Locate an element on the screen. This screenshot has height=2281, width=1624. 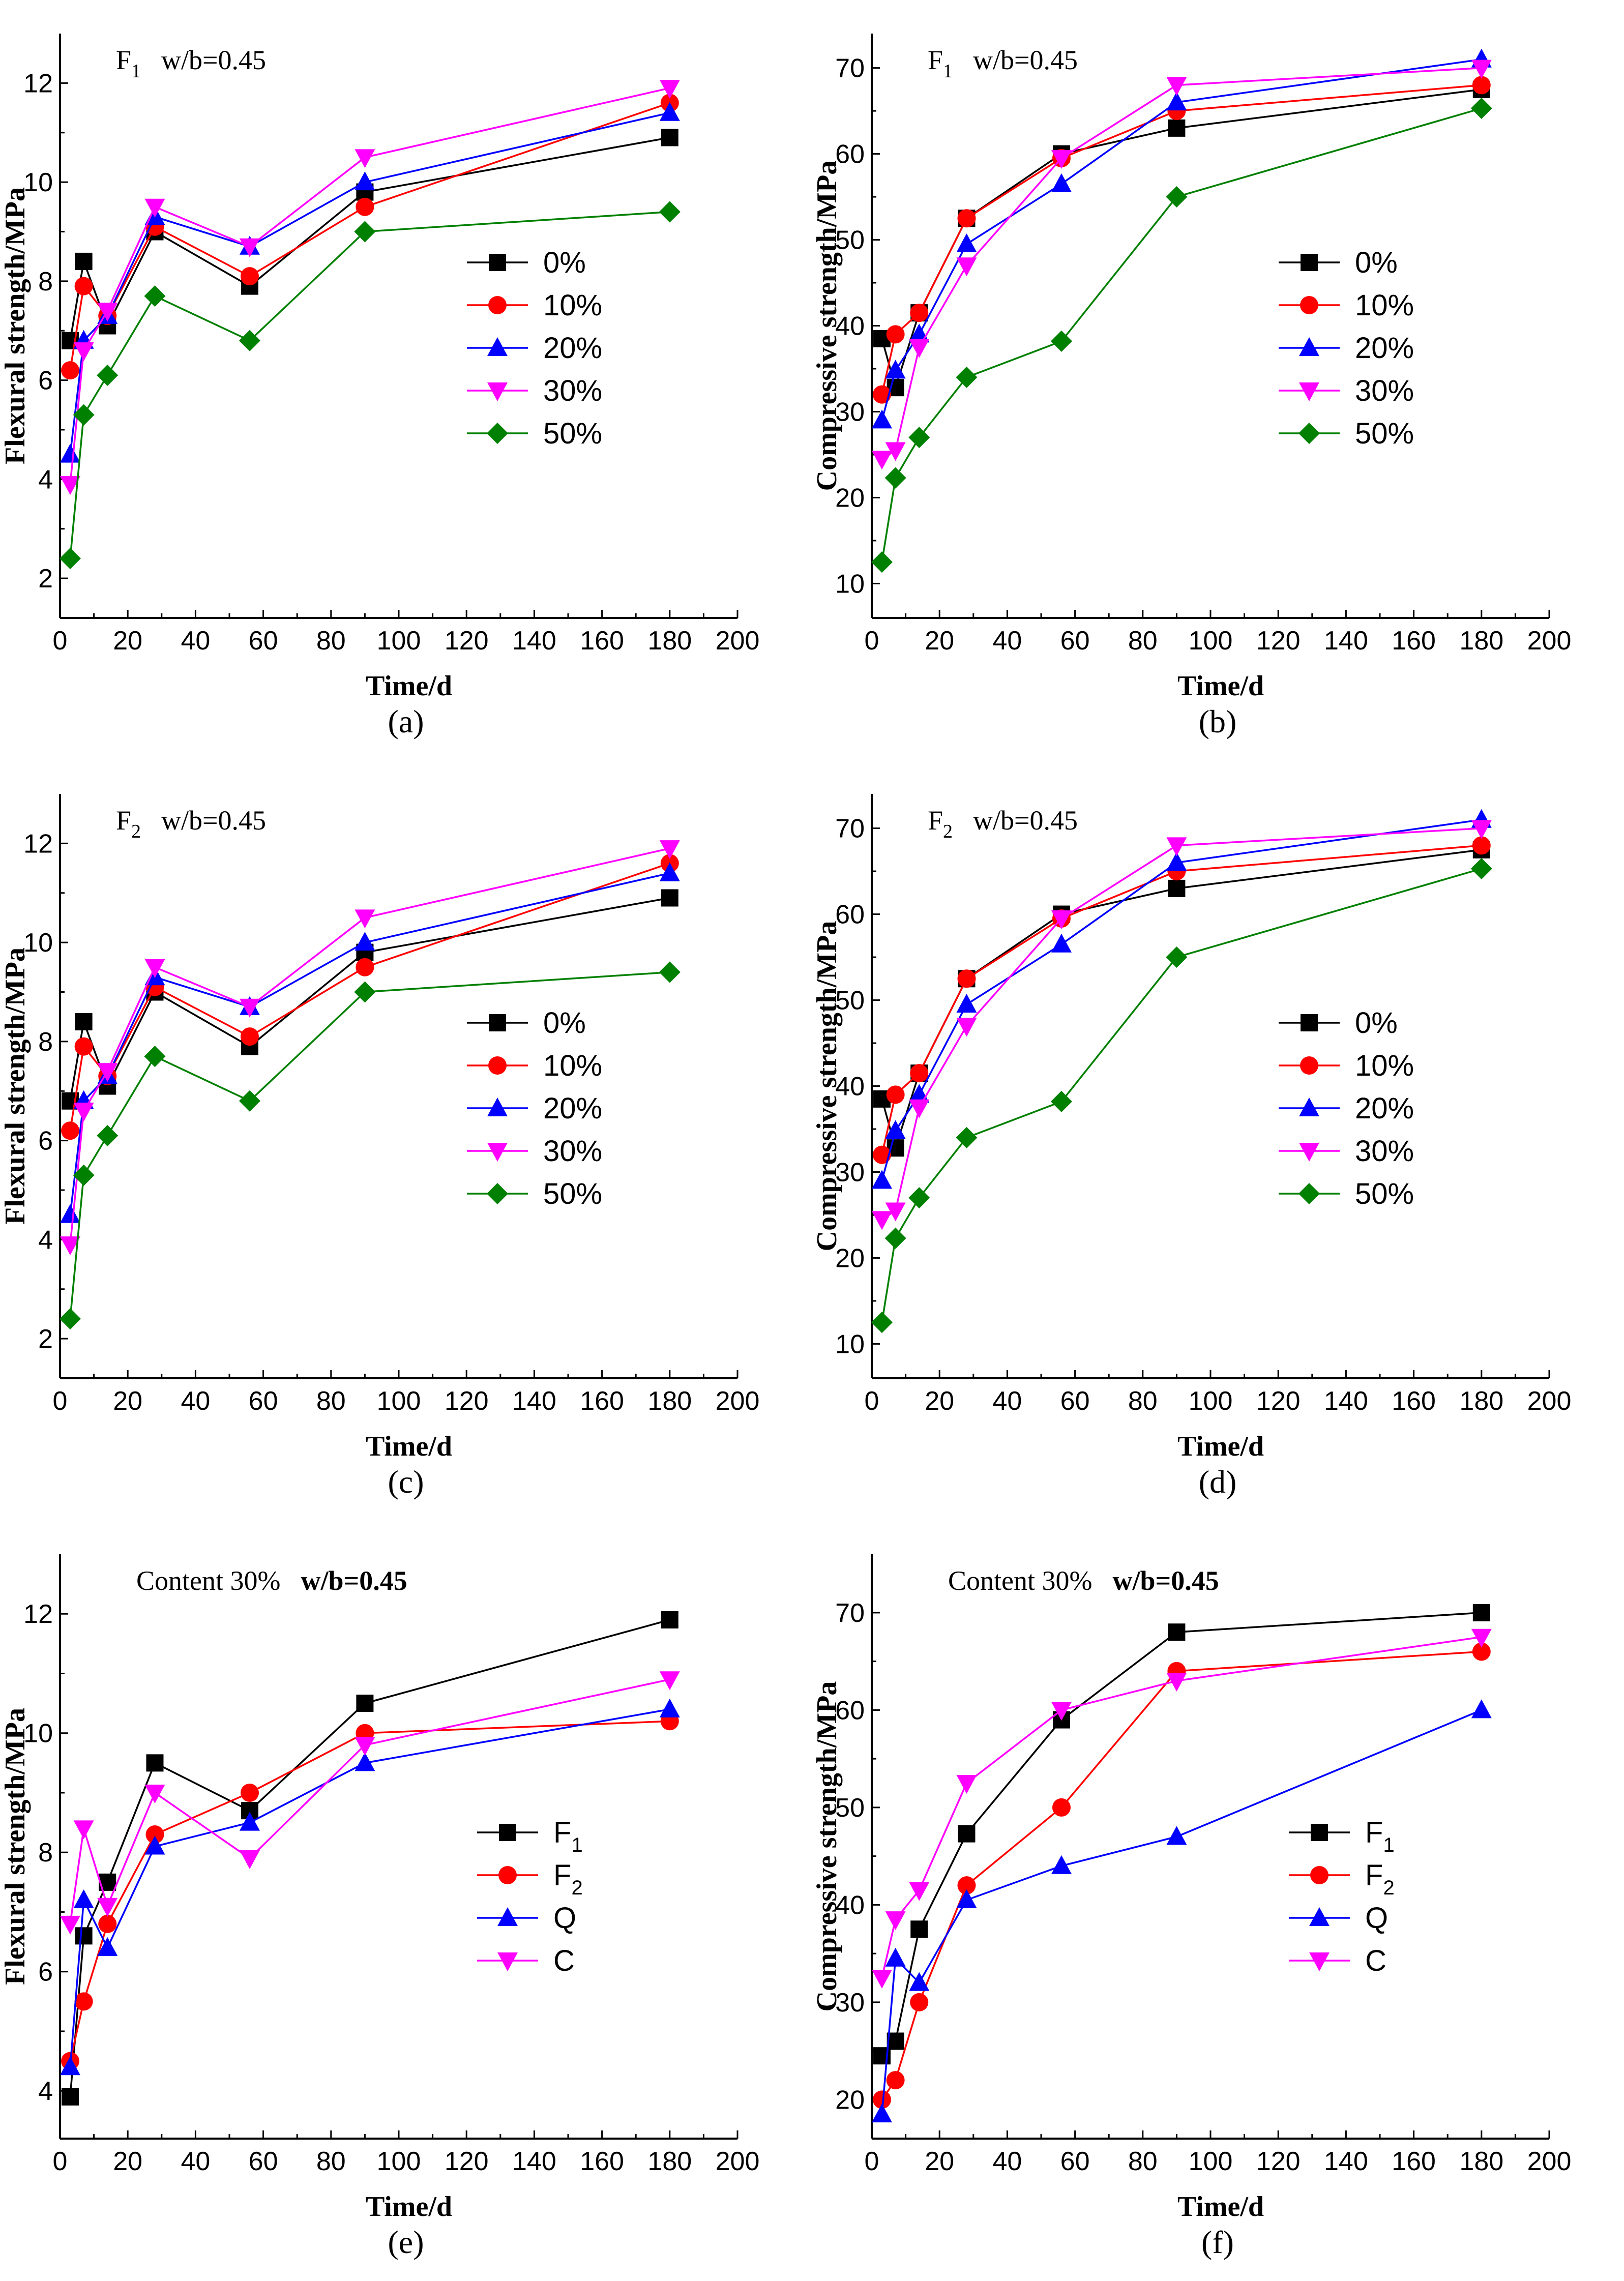
y-axis-title: Compressive strength/MPa is located at coordinates (827, 1086).